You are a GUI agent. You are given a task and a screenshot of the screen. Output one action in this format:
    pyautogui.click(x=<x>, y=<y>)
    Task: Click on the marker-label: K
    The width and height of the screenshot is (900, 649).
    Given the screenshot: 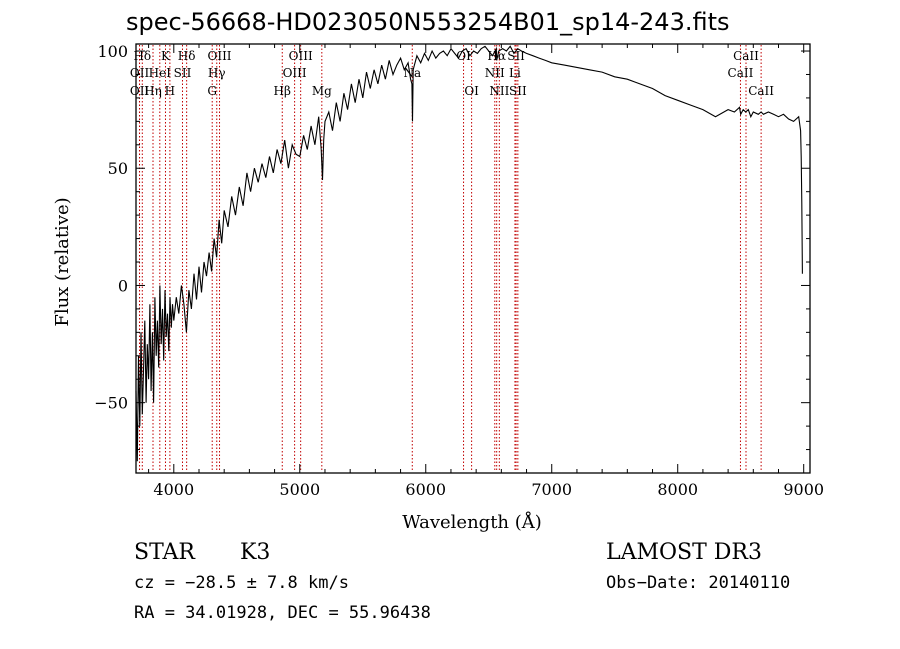 What is the action you would take?
    pyautogui.click(x=166, y=56)
    